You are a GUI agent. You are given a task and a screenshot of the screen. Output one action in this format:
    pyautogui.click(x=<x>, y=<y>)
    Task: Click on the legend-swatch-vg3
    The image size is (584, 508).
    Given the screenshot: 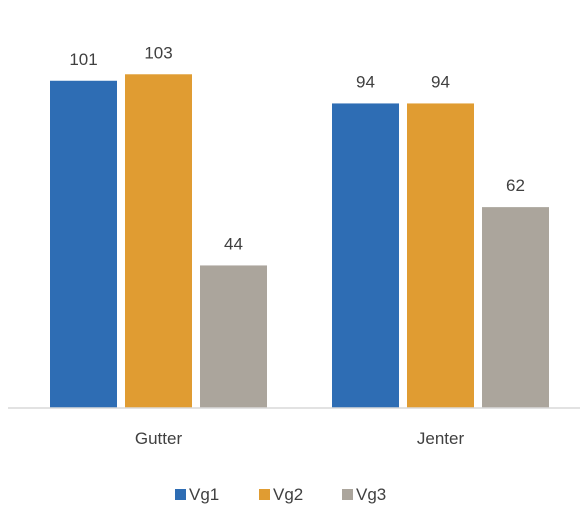 What is the action you would take?
    pyautogui.click(x=347, y=494)
    